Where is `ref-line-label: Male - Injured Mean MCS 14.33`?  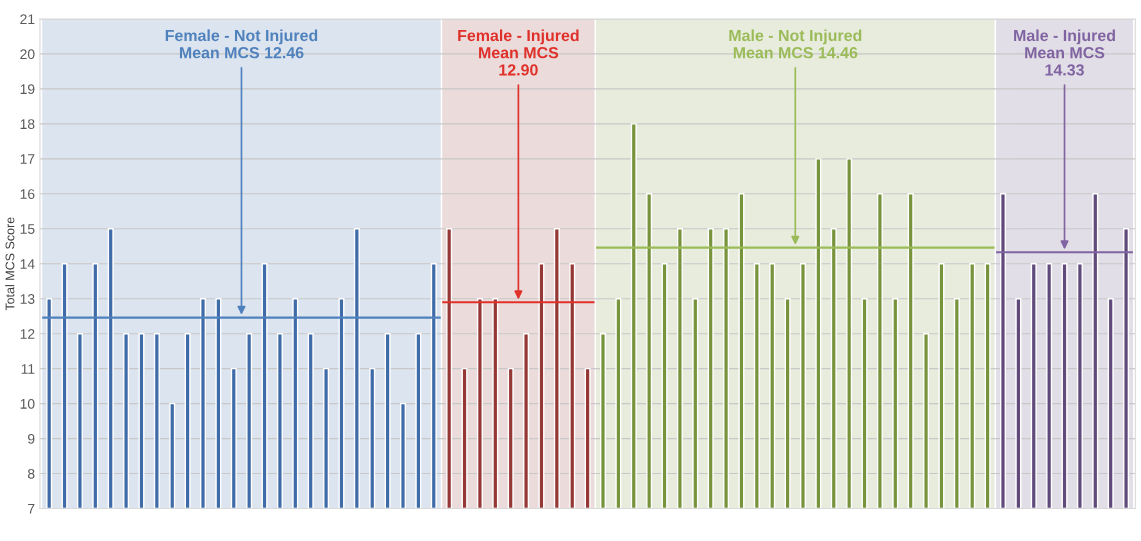
ref-line-label: Male - Injured Mean MCS 14.33 is located at coordinates (1064, 52).